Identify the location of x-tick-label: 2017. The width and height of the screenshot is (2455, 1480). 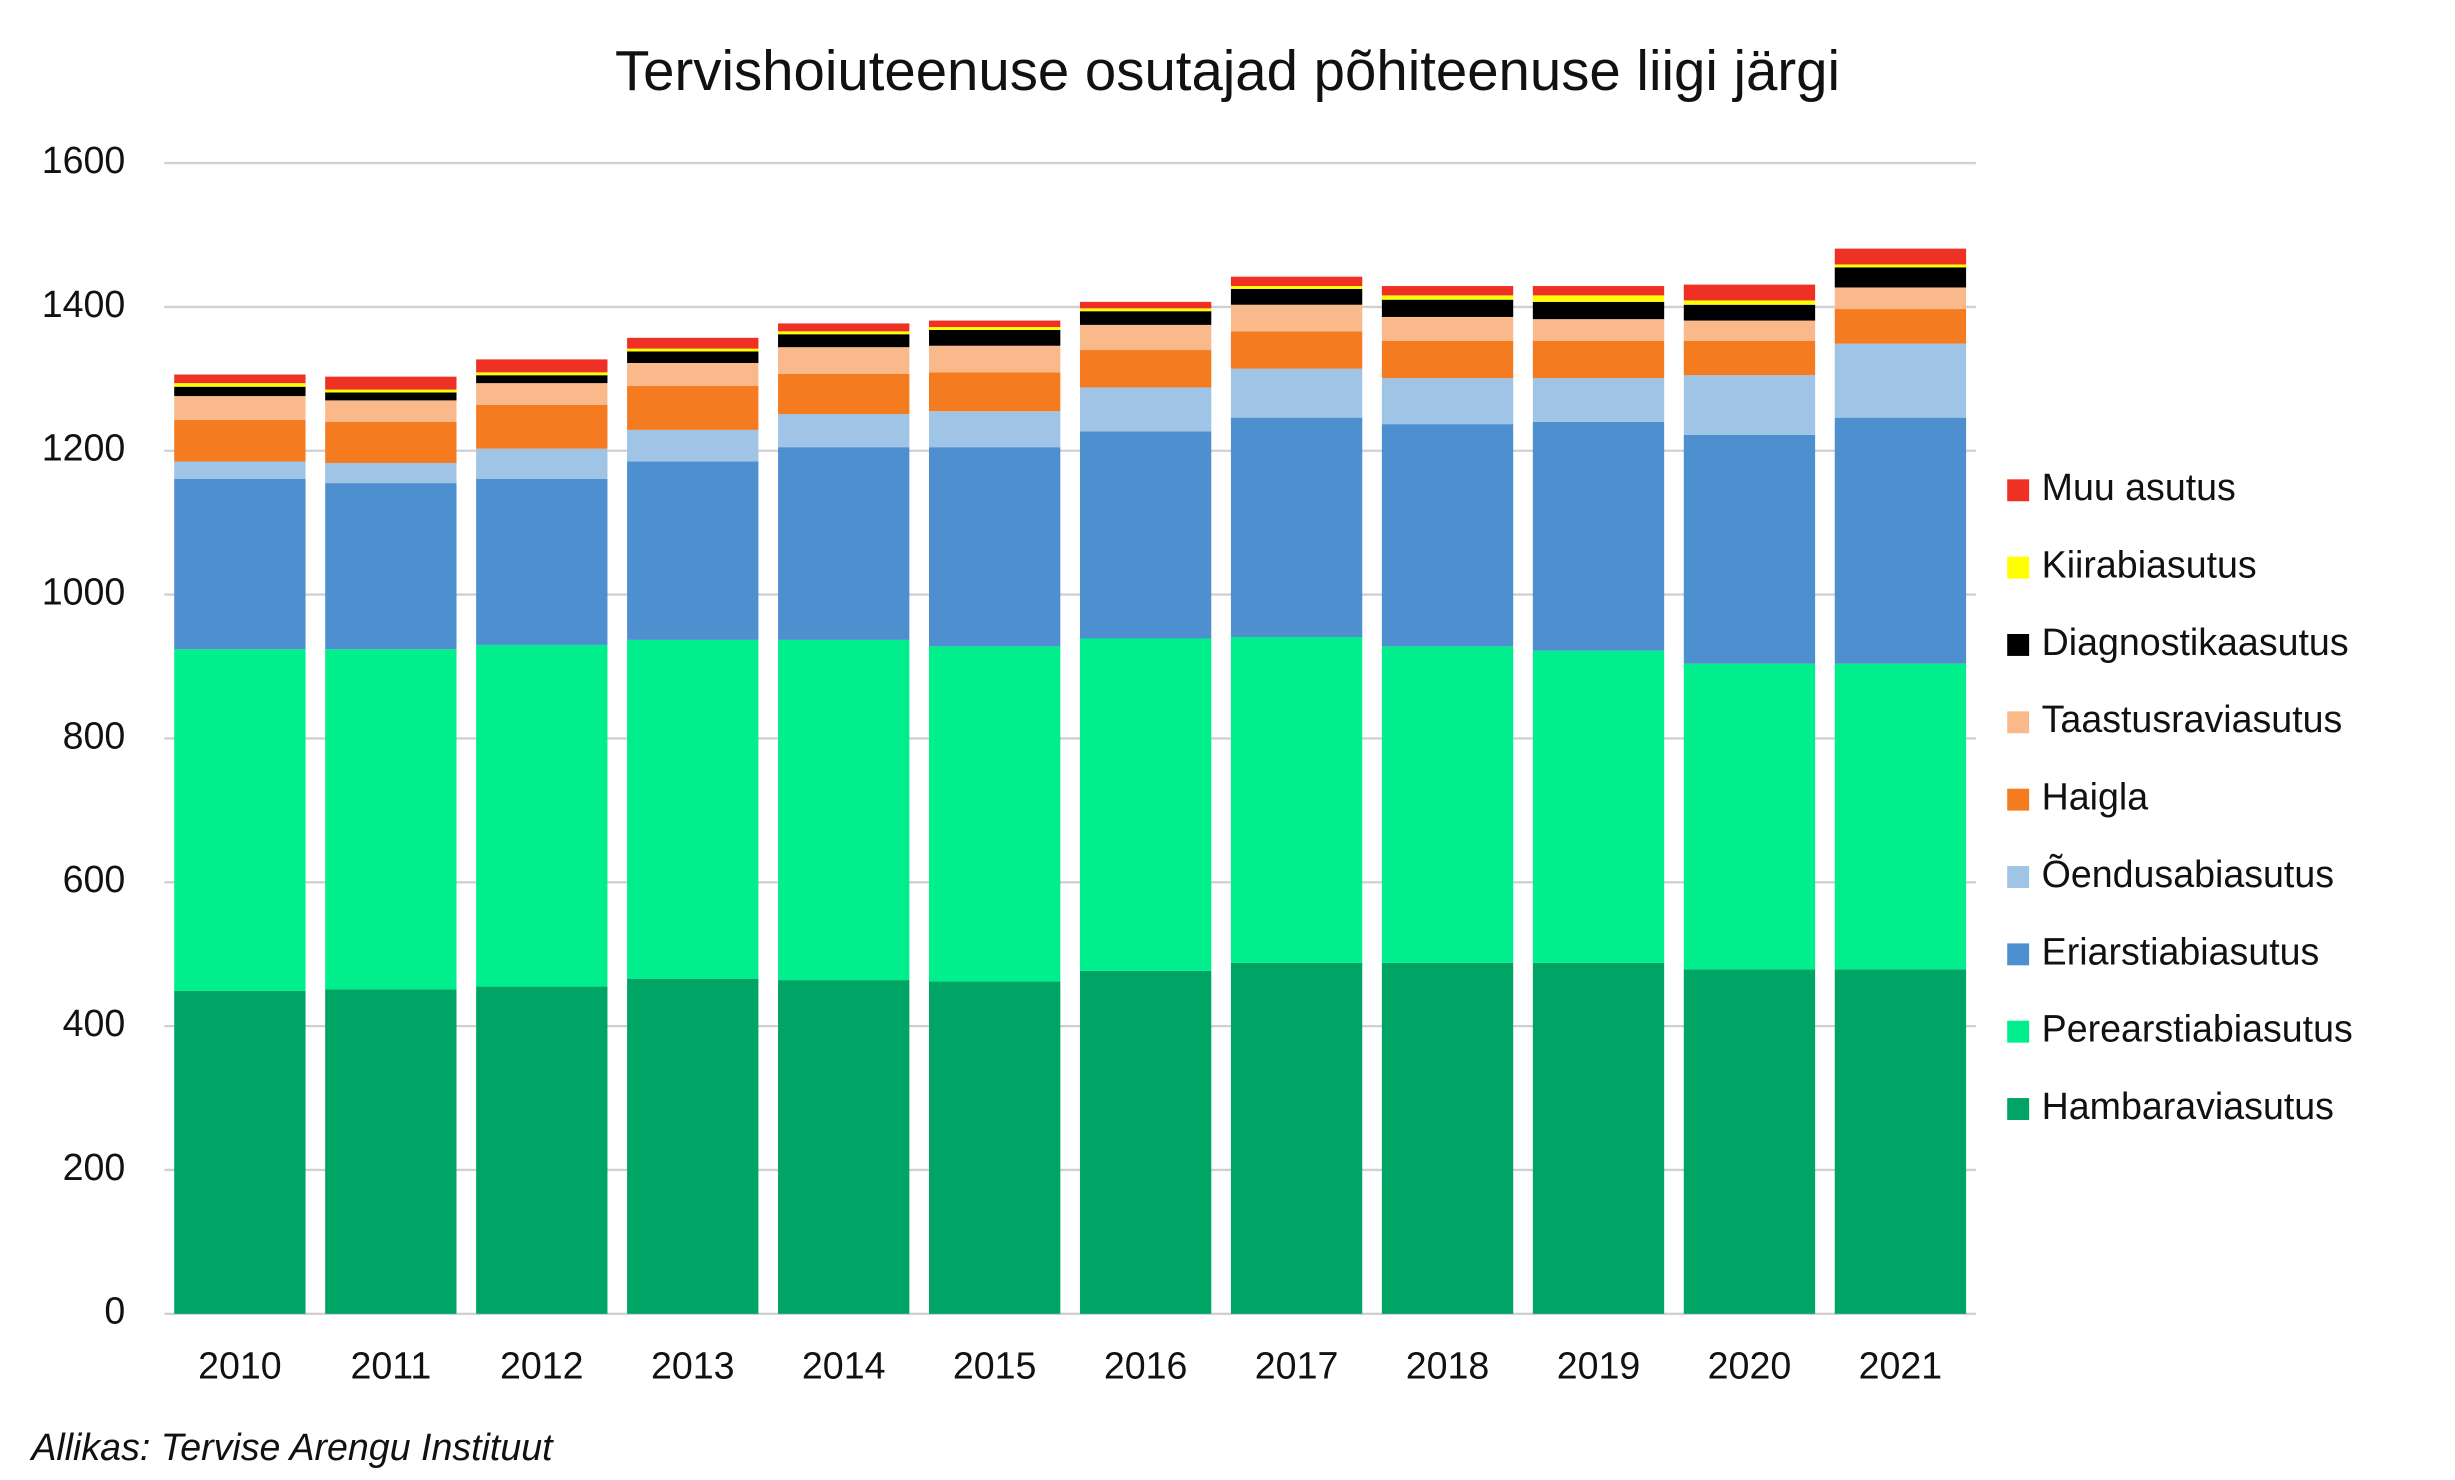
(1297, 1366).